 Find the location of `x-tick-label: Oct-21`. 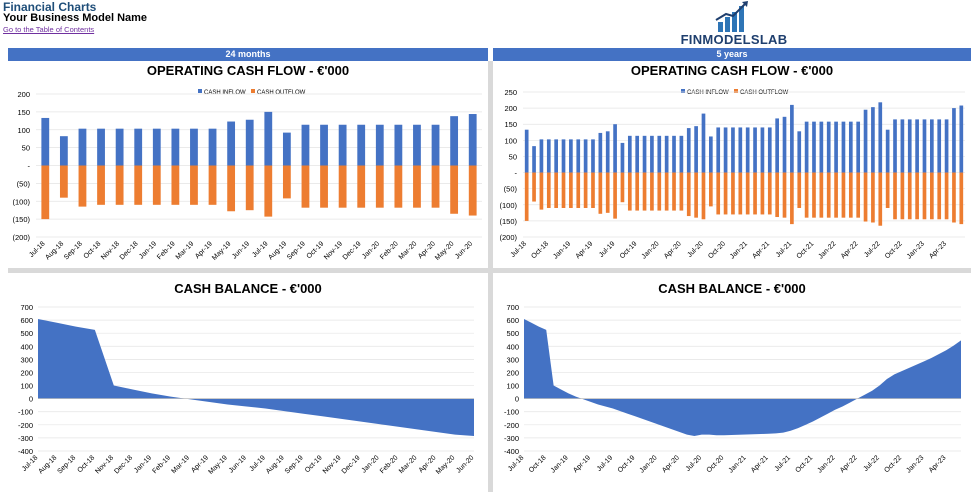

x-tick-label: Oct-21 is located at coordinates (804, 464).